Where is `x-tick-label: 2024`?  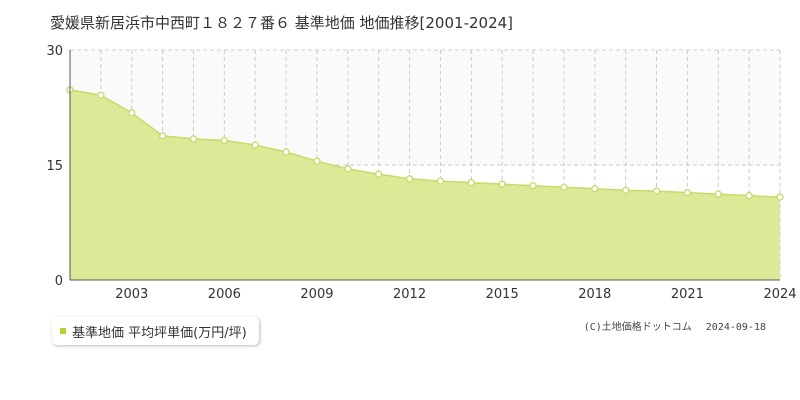 x-tick-label: 2024 is located at coordinates (779, 294).